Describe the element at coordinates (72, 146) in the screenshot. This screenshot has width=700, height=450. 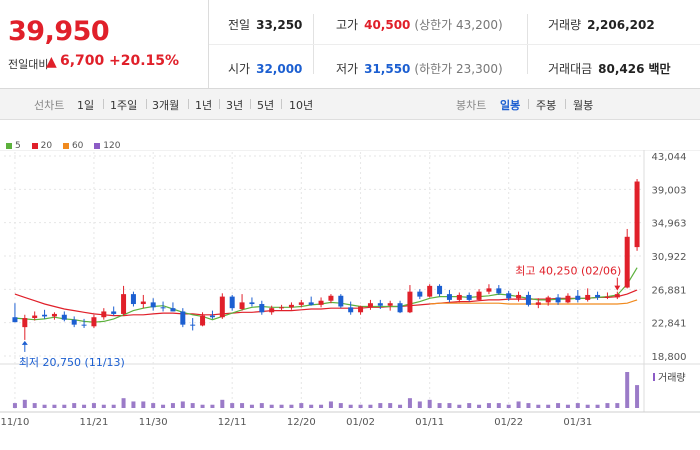
I see `legend-item-ma60: 60` at that location.